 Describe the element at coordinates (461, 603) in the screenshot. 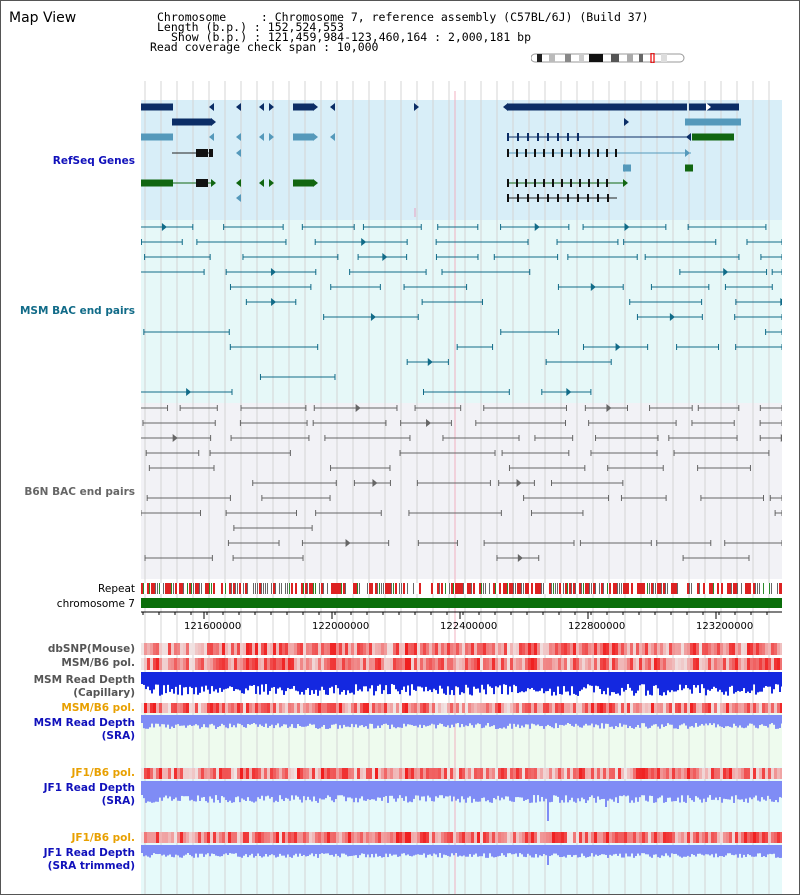

I see `chromosome-bar` at that location.